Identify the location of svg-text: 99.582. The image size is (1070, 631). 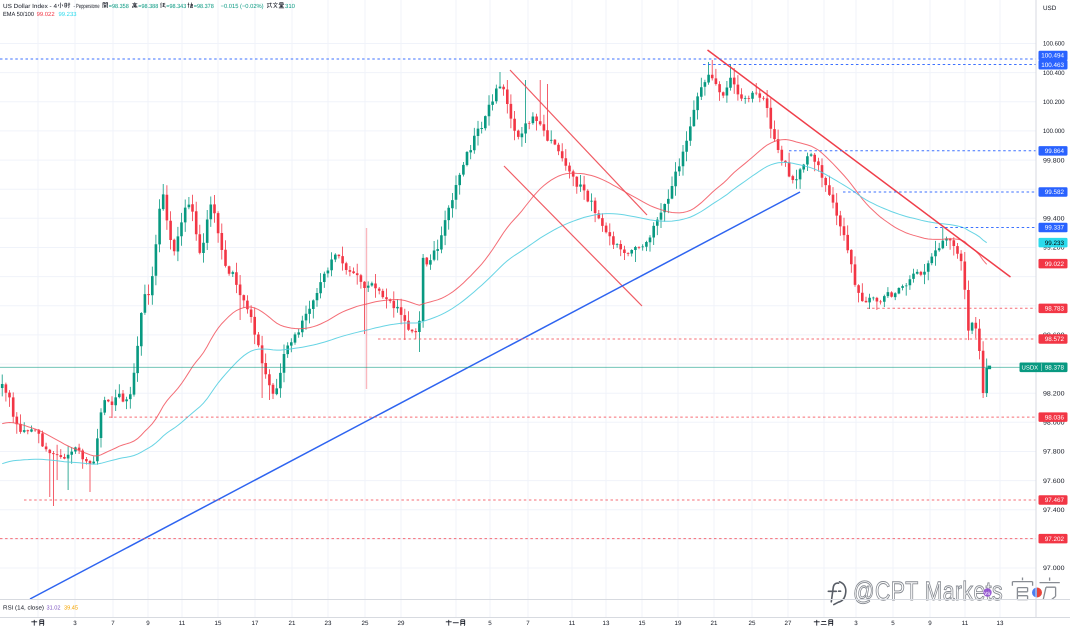
(1055, 192).